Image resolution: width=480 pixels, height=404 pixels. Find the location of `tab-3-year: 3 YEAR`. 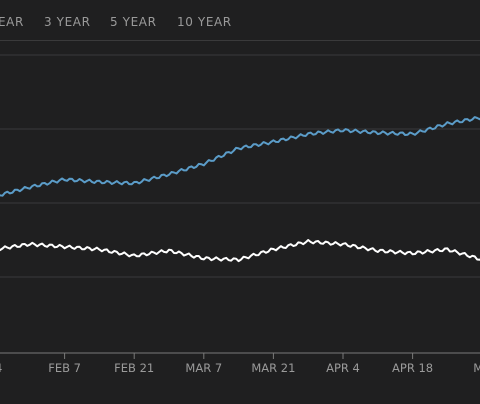

tab-3-year: 3 YEAR is located at coordinates (67, 22).